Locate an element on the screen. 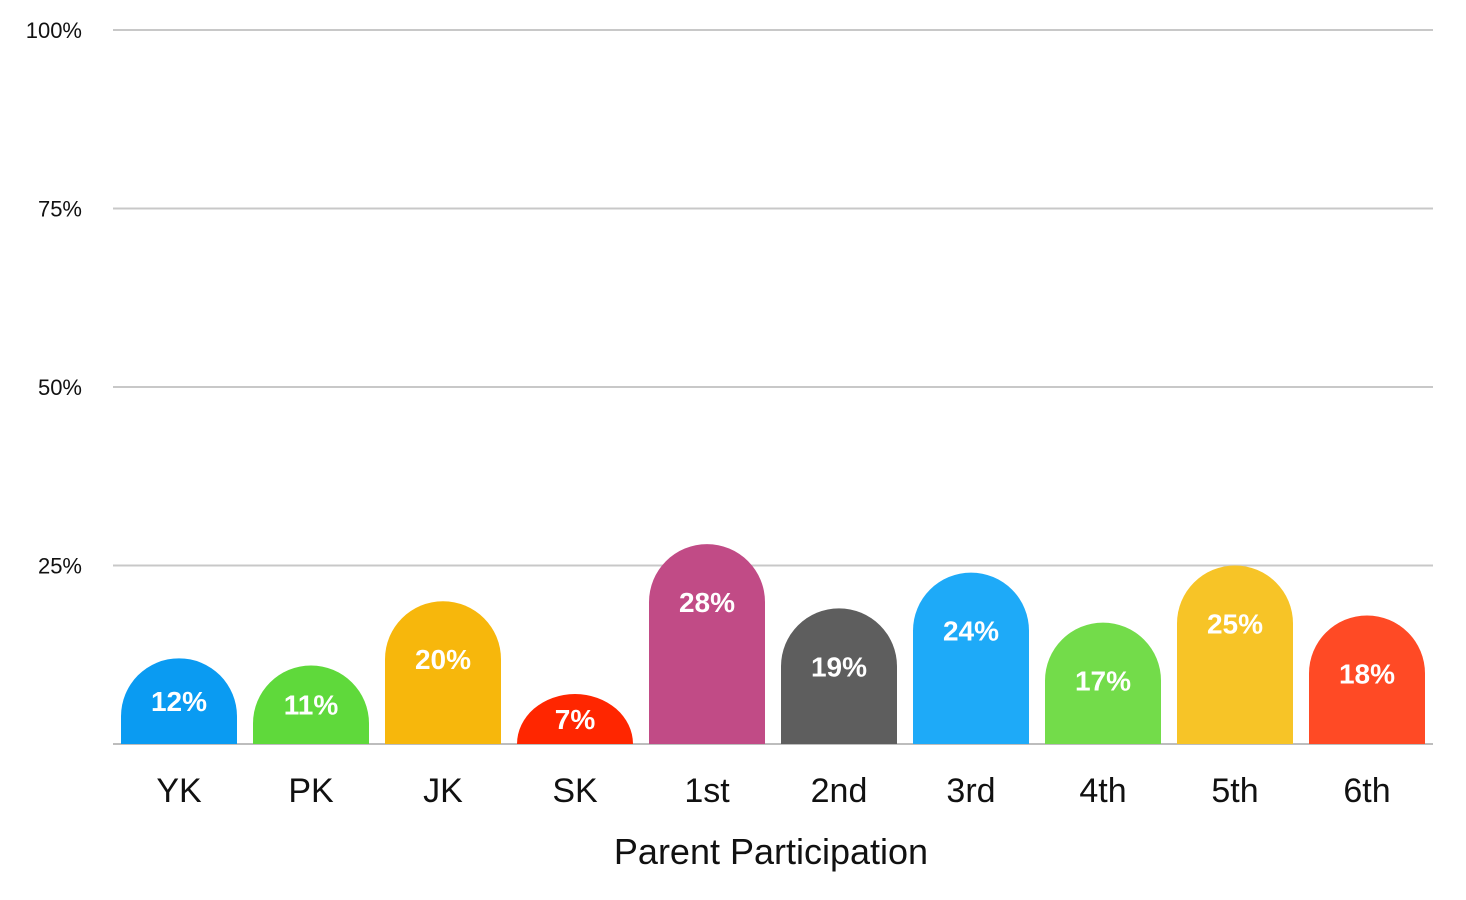 The width and height of the screenshot is (1466, 900). x-axis-ticks: YK PK JK SK 1st 2nd 3rd 4th 5th 6th is located at coordinates (773, 791).